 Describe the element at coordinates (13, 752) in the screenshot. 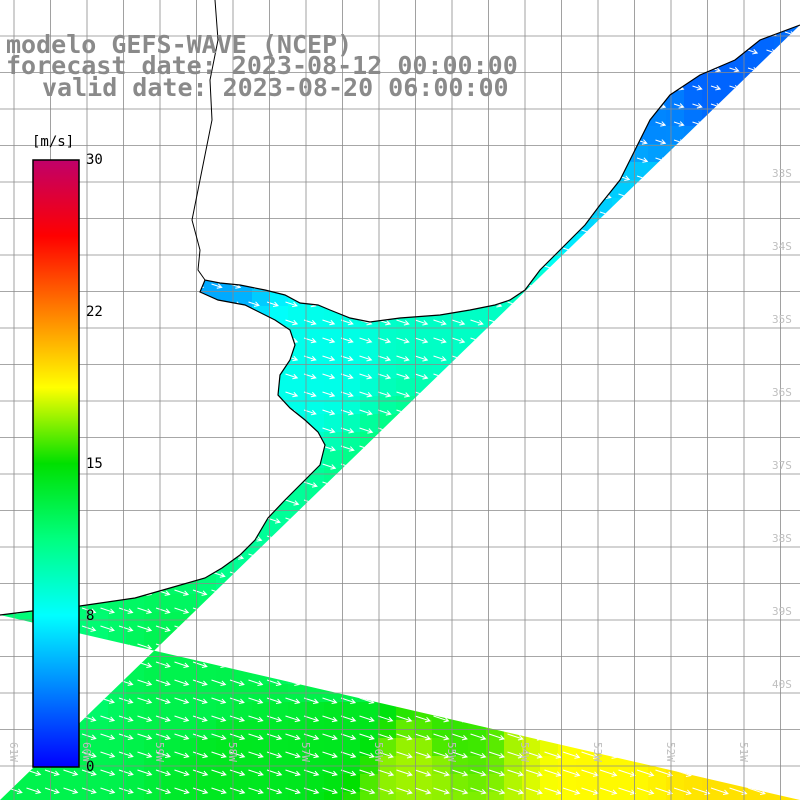

I see `longitude-label: 61W` at that location.